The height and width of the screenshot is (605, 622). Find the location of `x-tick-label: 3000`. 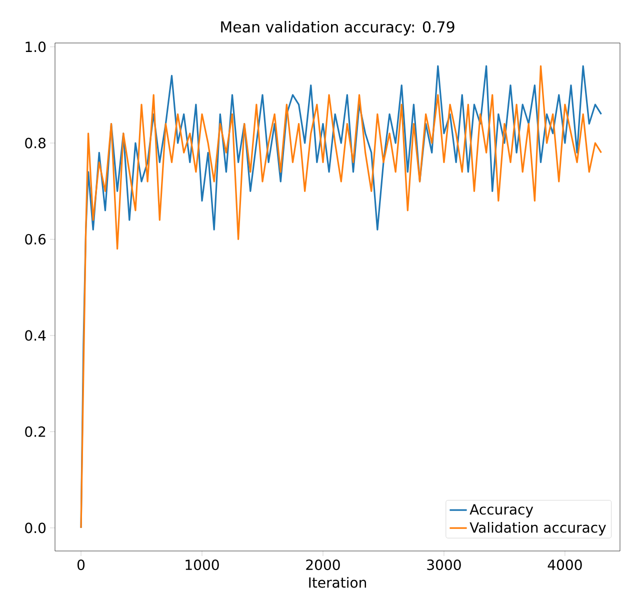

x-tick-label: 3000 is located at coordinates (444, 565).